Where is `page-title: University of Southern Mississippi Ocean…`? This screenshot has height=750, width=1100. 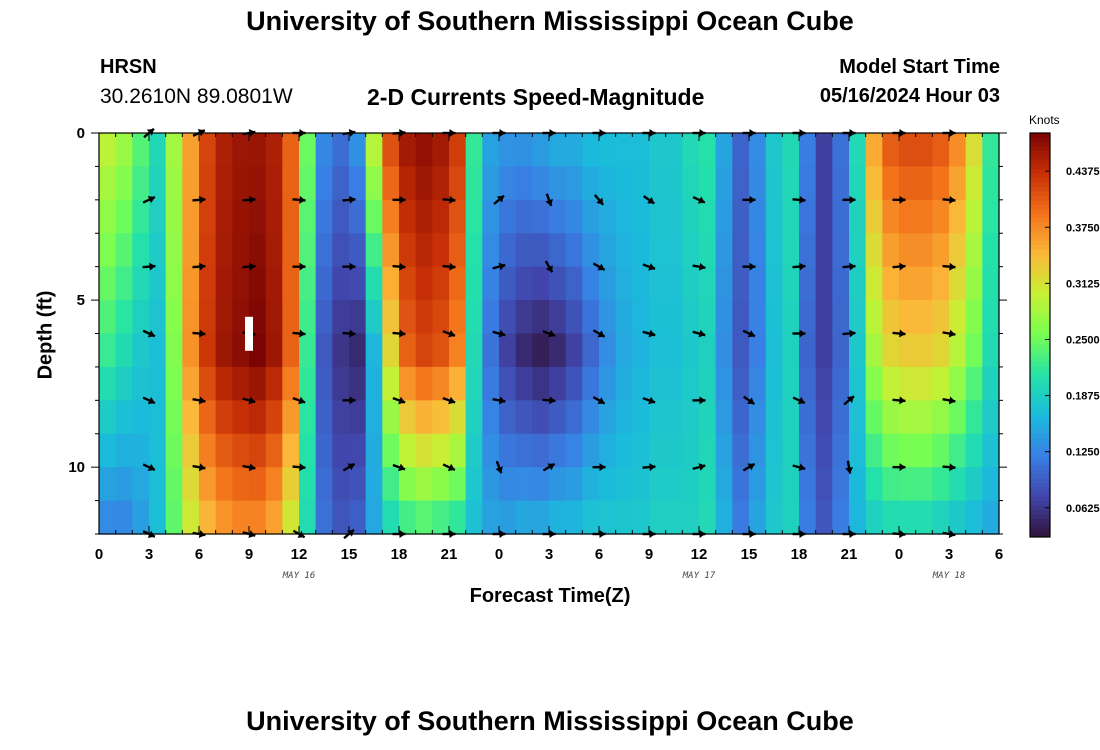
page-title: University of Southern Mississippi Ocean… is located at coordinates (550, 21).